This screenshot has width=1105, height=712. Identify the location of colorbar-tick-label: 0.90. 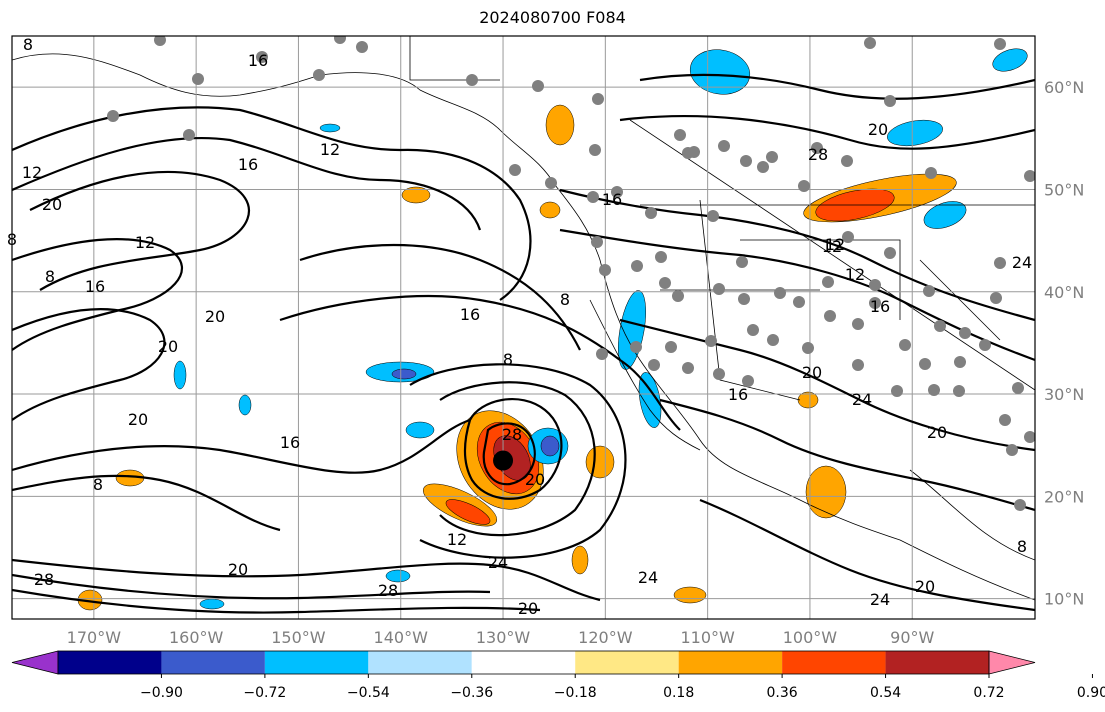
(1091, 693).